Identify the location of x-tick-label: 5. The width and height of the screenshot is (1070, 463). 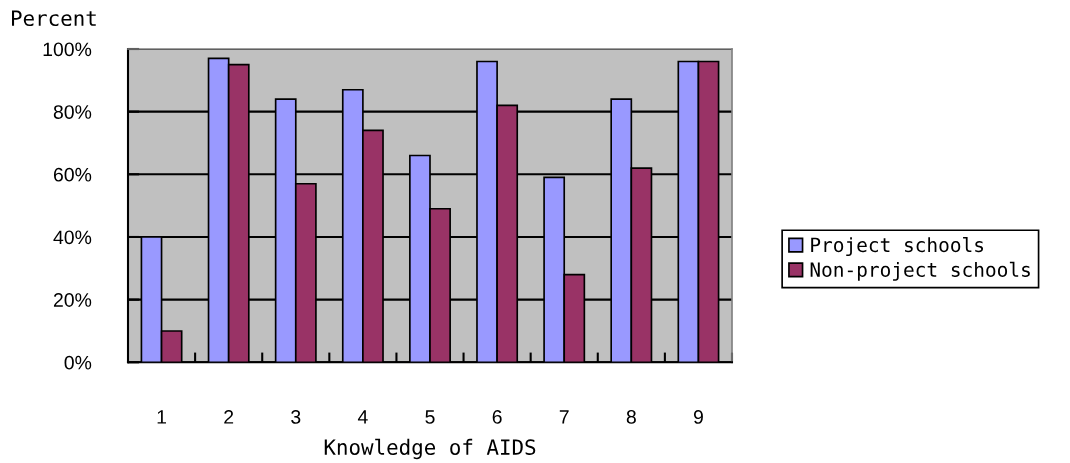
(430, 417).